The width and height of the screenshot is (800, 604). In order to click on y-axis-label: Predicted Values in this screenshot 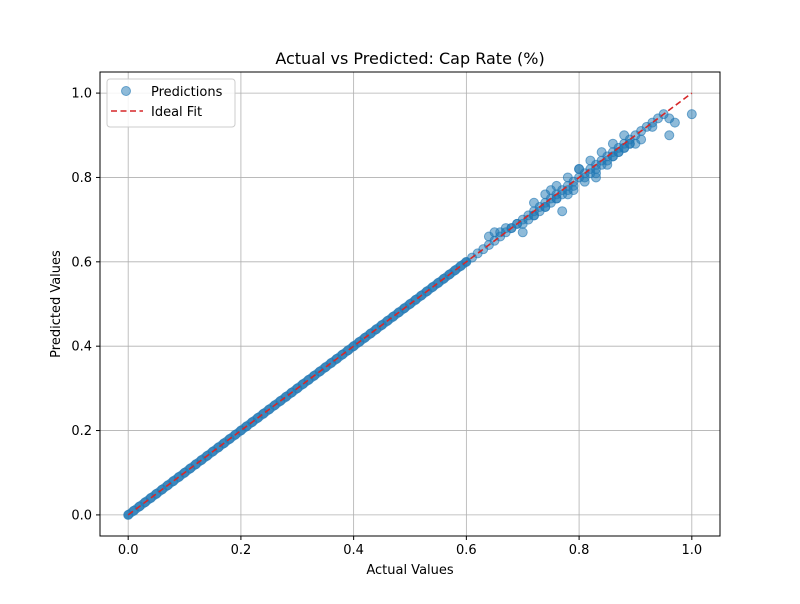, I will do `click(56, 304)`.